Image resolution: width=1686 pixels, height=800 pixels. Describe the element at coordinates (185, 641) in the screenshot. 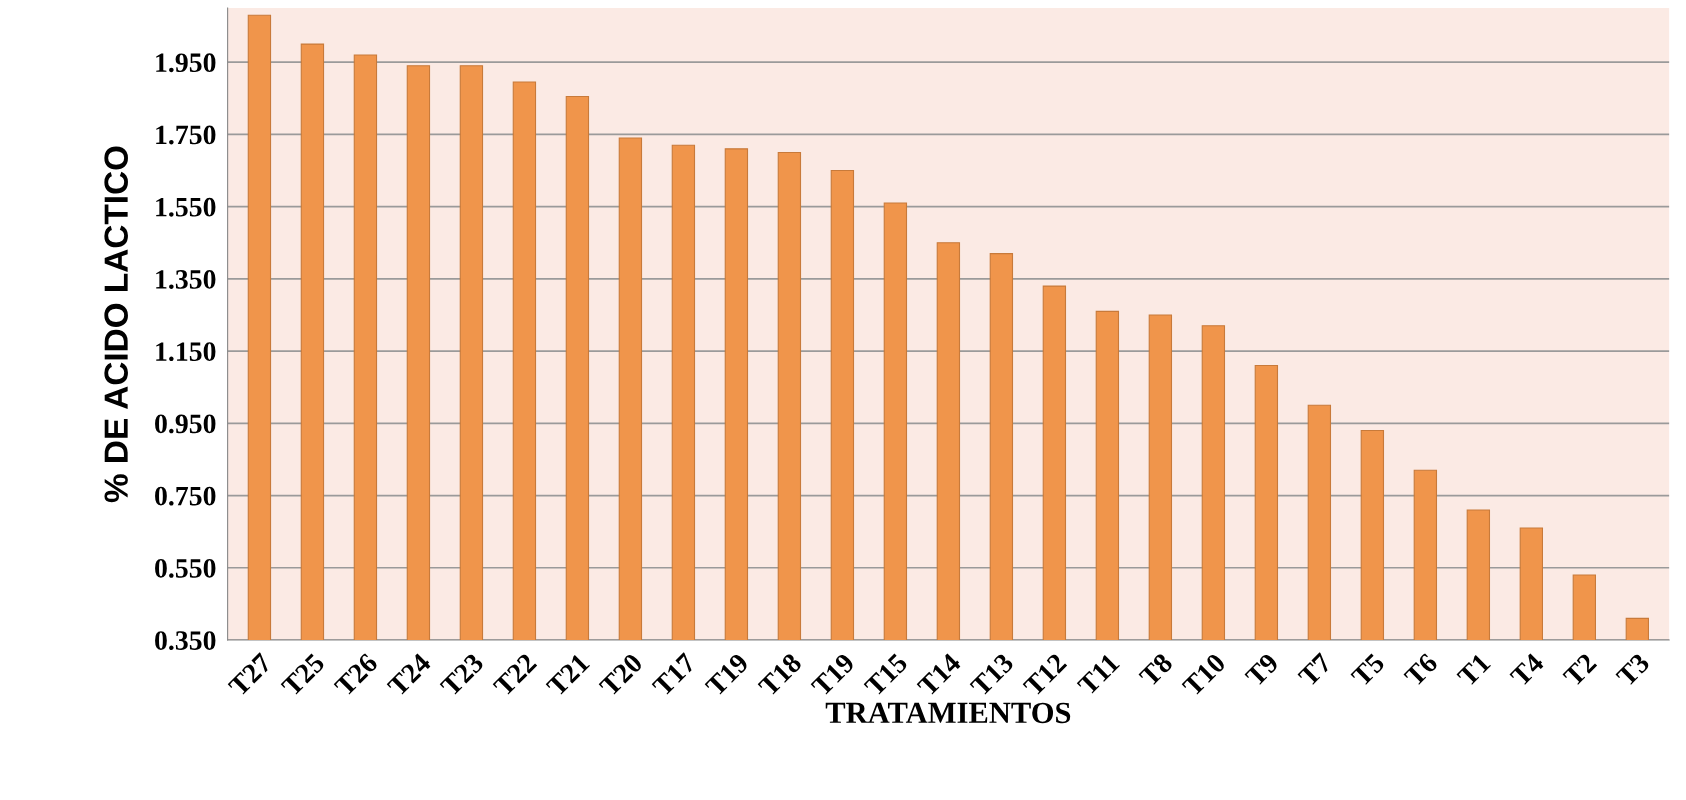

I see `y-tick-label: 0.350` at that location.